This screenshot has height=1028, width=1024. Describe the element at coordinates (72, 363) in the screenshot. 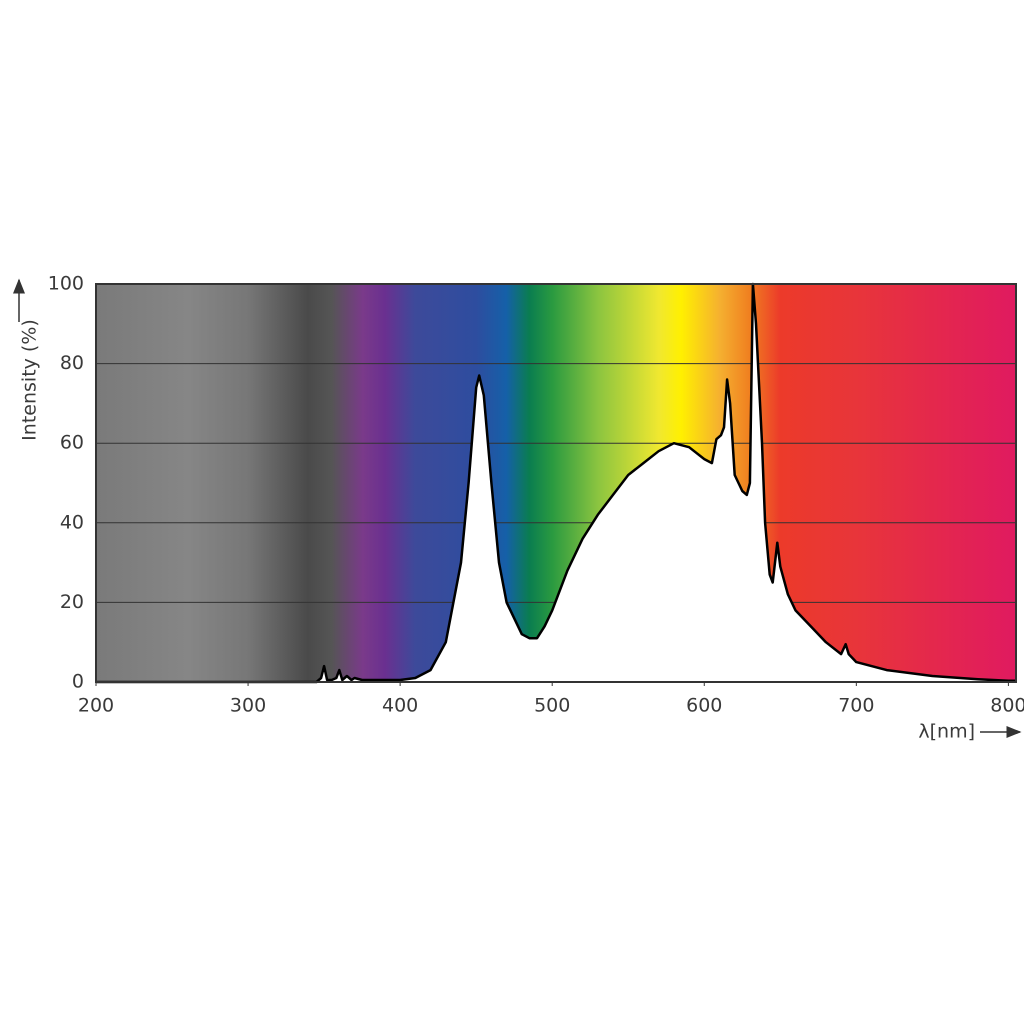

I see `y-tick-label: 80` at that location.